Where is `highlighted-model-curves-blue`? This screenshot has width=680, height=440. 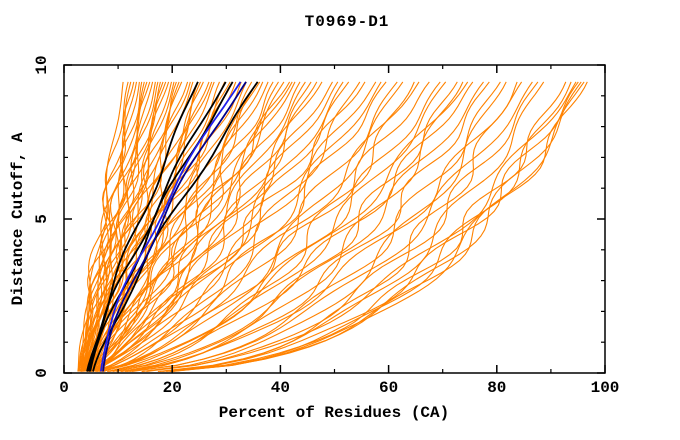
highlighted-model-curves-blue is located at coordinates (173, 226).